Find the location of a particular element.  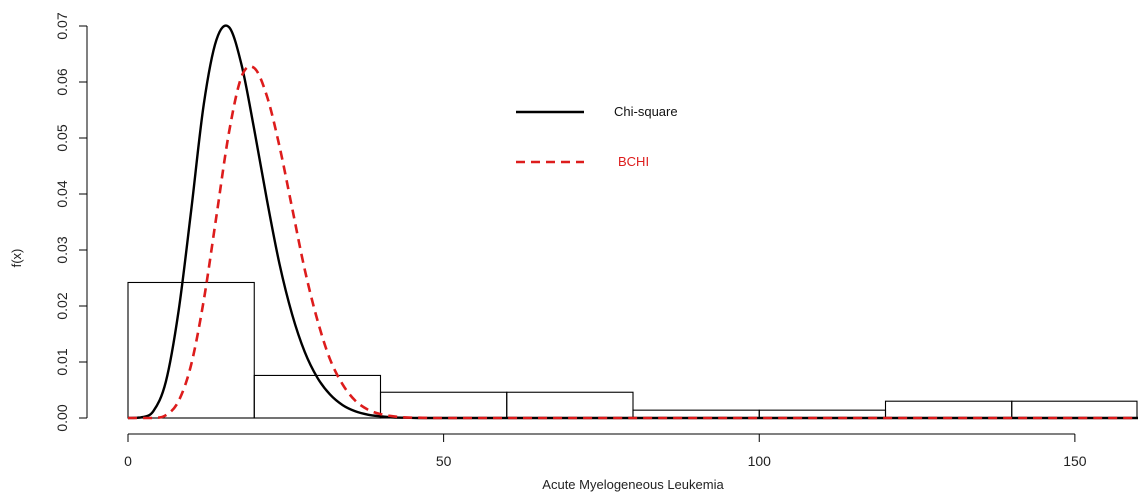

y-tick-label: 0.01 is located at coordinates (62, 361).